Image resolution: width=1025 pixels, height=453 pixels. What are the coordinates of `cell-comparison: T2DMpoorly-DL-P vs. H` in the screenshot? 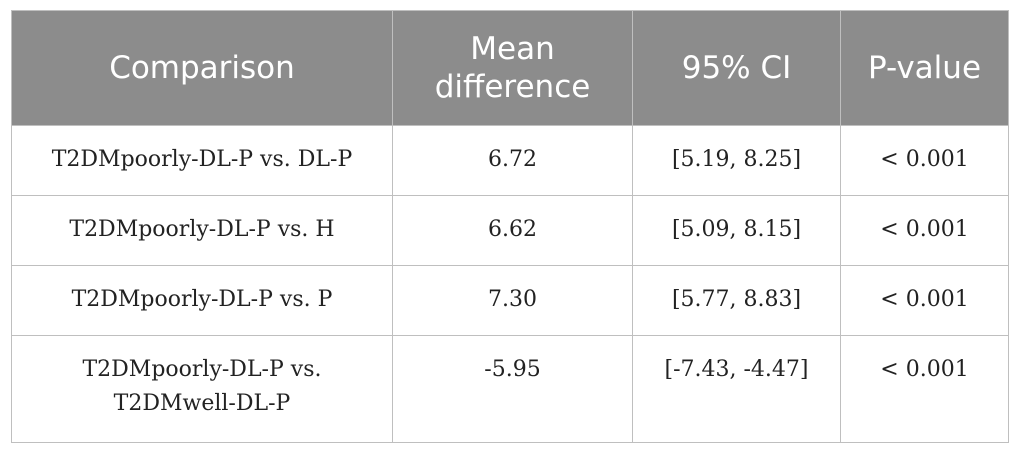 It's located at (202, 230).